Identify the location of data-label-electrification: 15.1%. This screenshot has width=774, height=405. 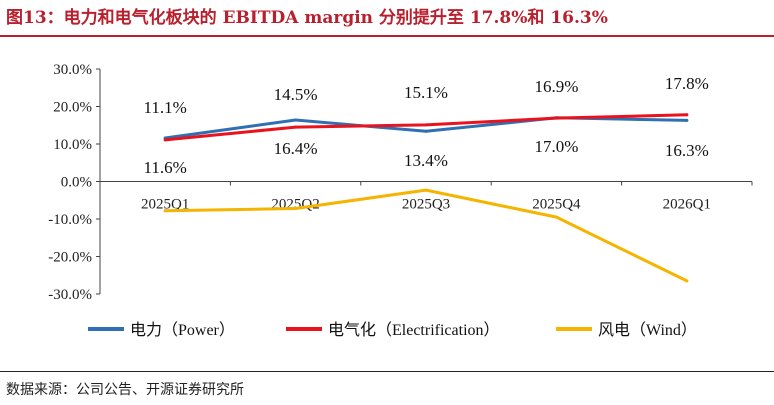
(426, 92).